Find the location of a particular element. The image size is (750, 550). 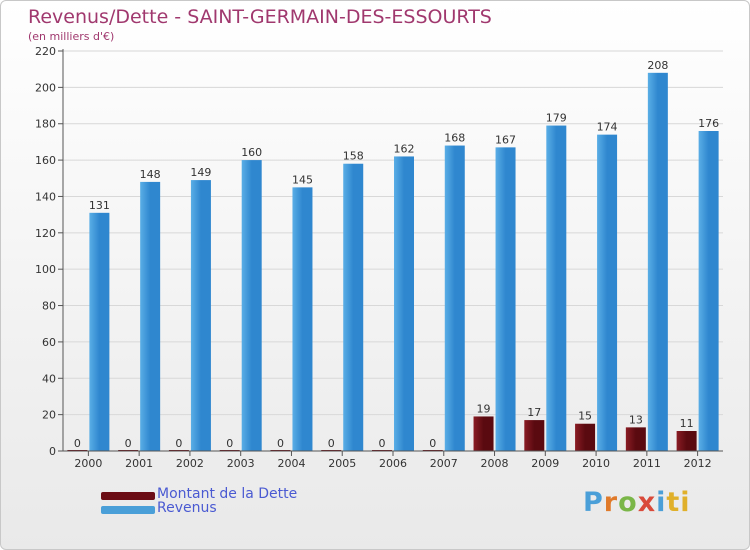

x-tick-label: 2000 is located at coordinates (88, 463).